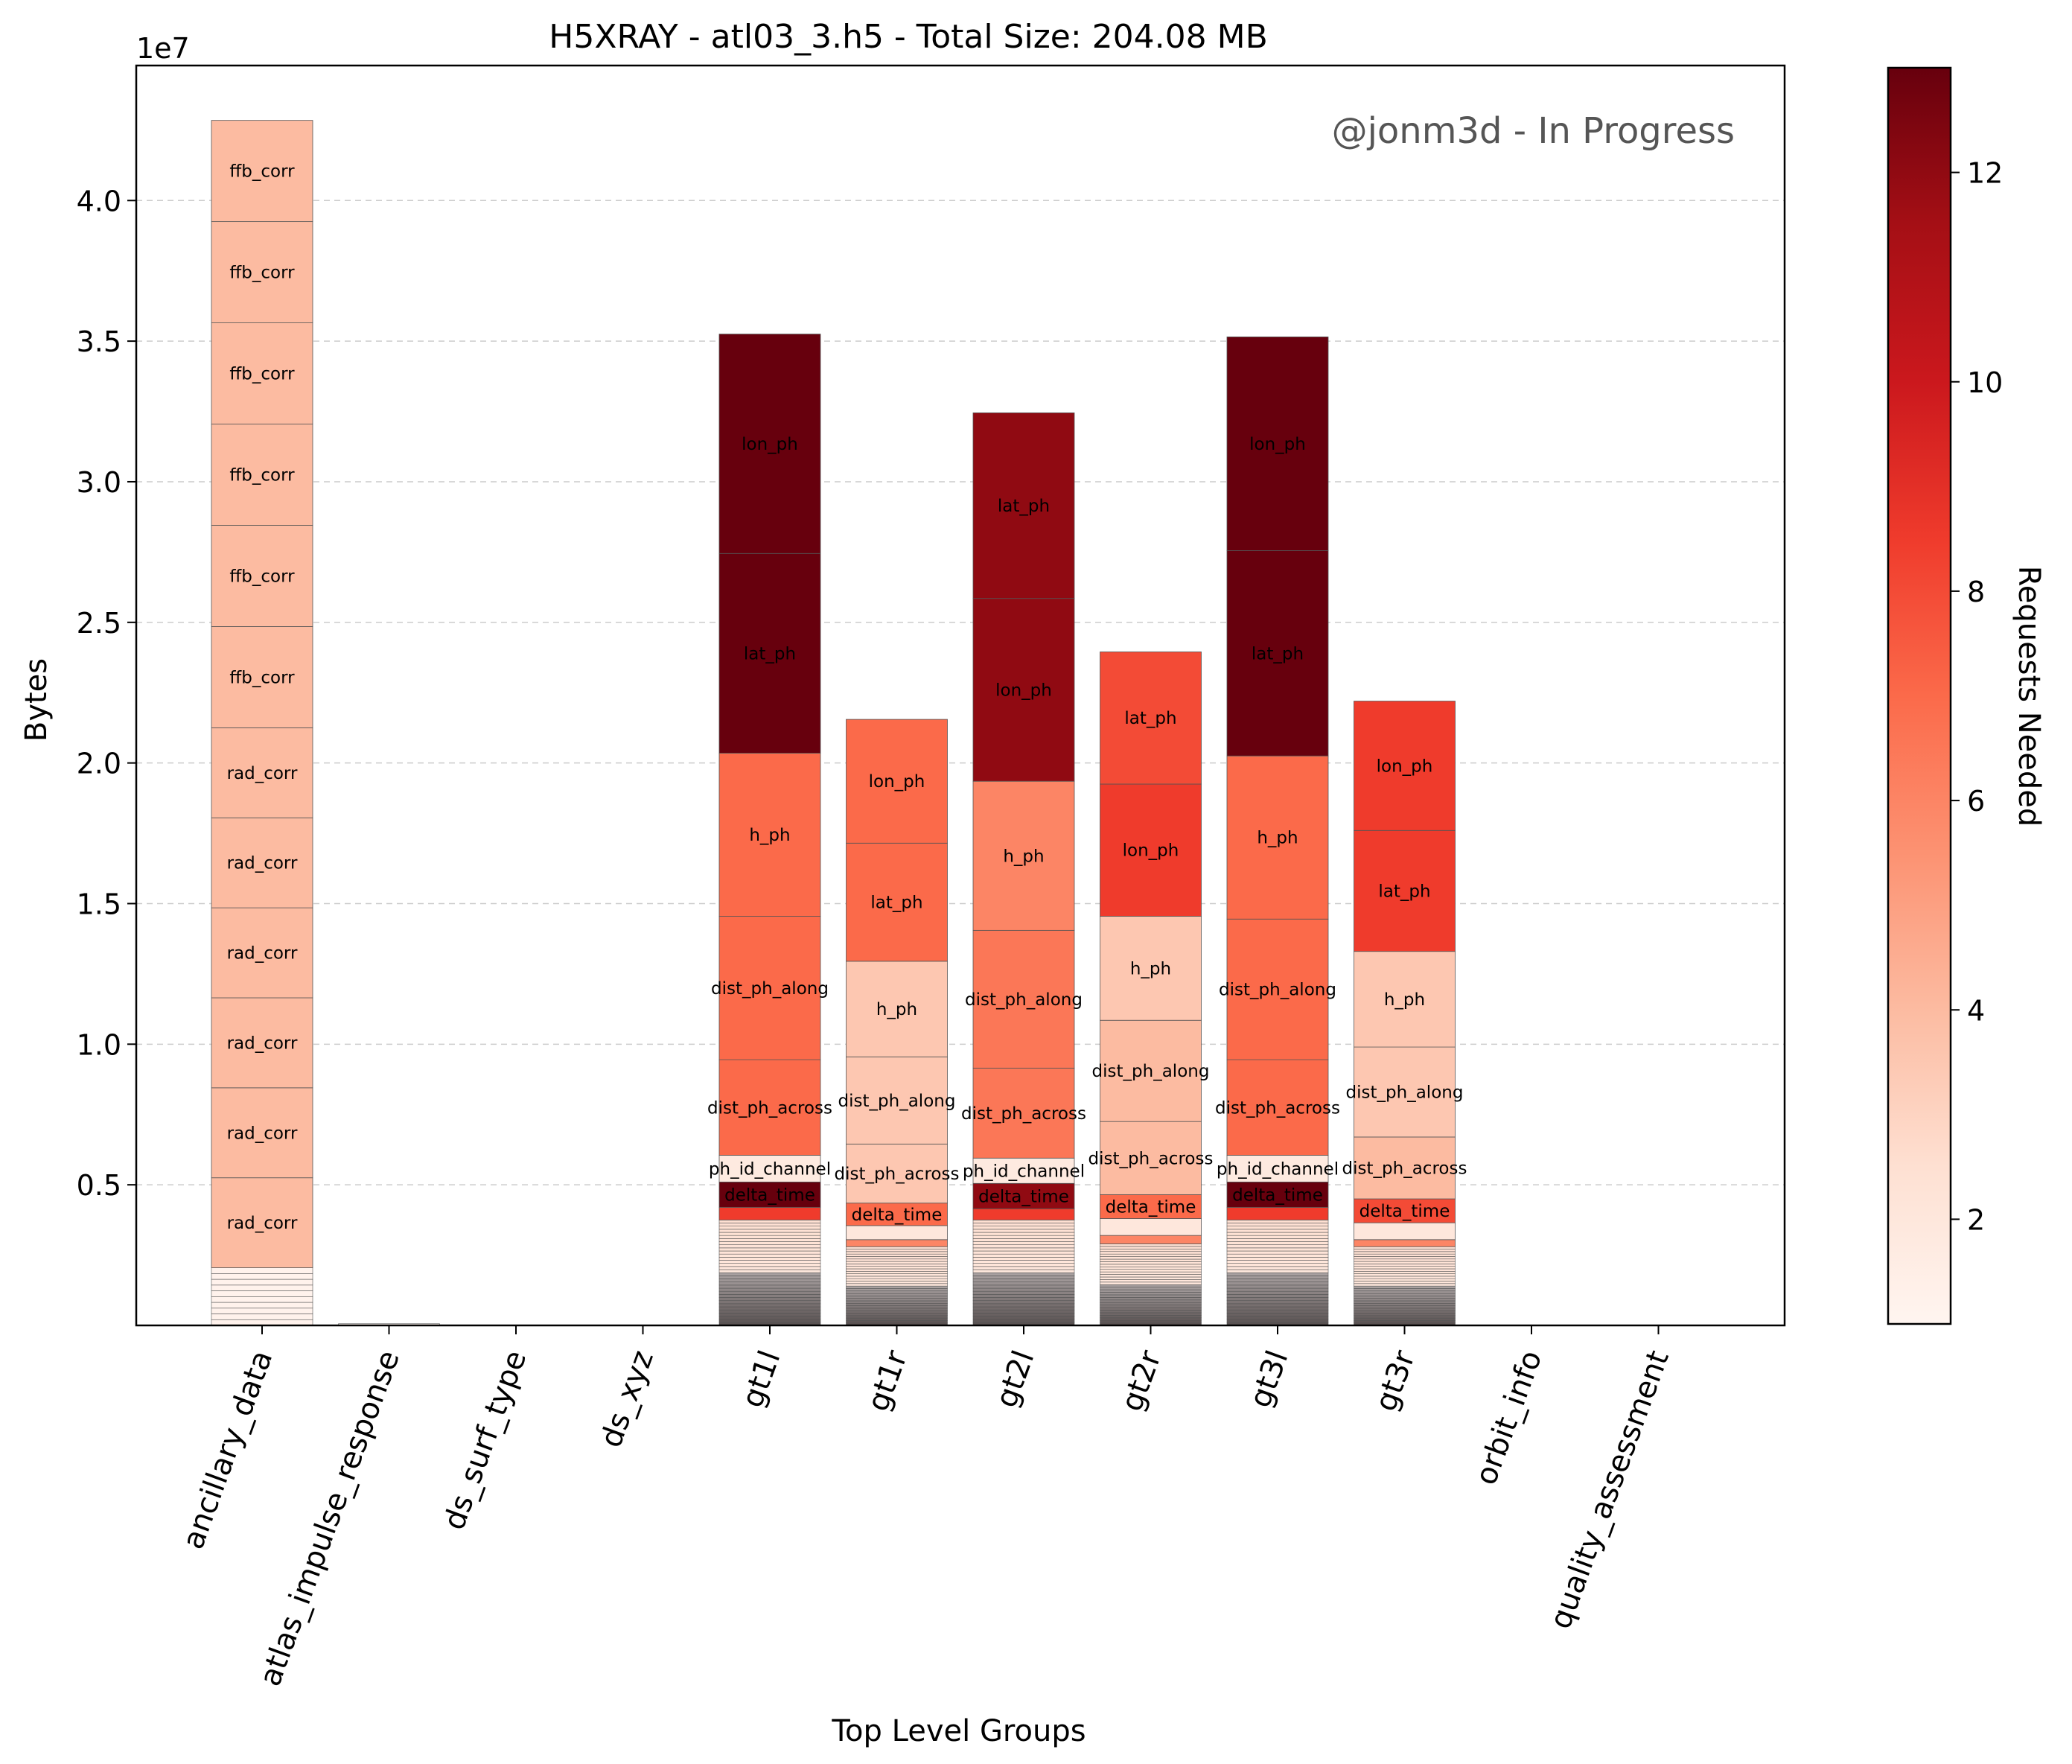  What do you see at coordinates (36, 700) in the screenshot?
I see `y-axis-label: Bytes` at bounding box center [36, 700].